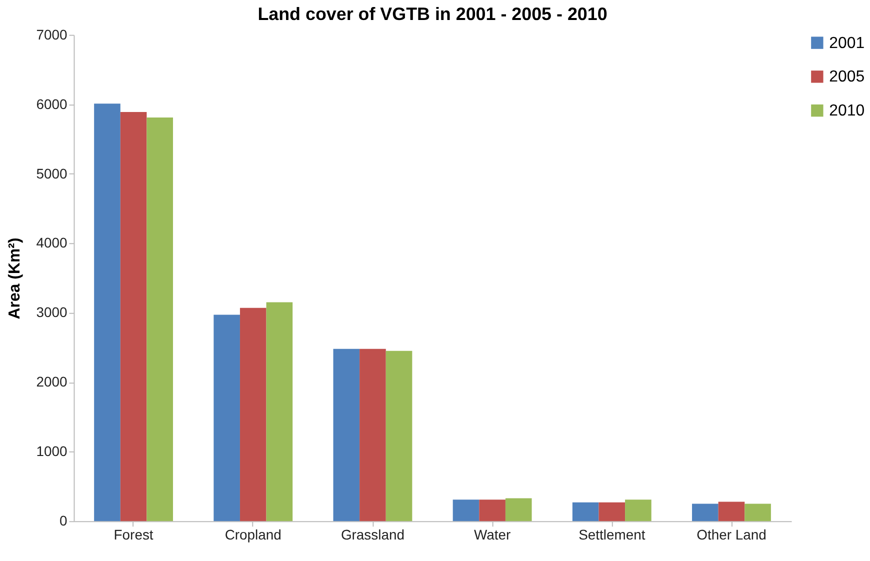 This screenshot has height=561, width=870. I want to click on x-tick-label: Cropland, so click(253, 534).